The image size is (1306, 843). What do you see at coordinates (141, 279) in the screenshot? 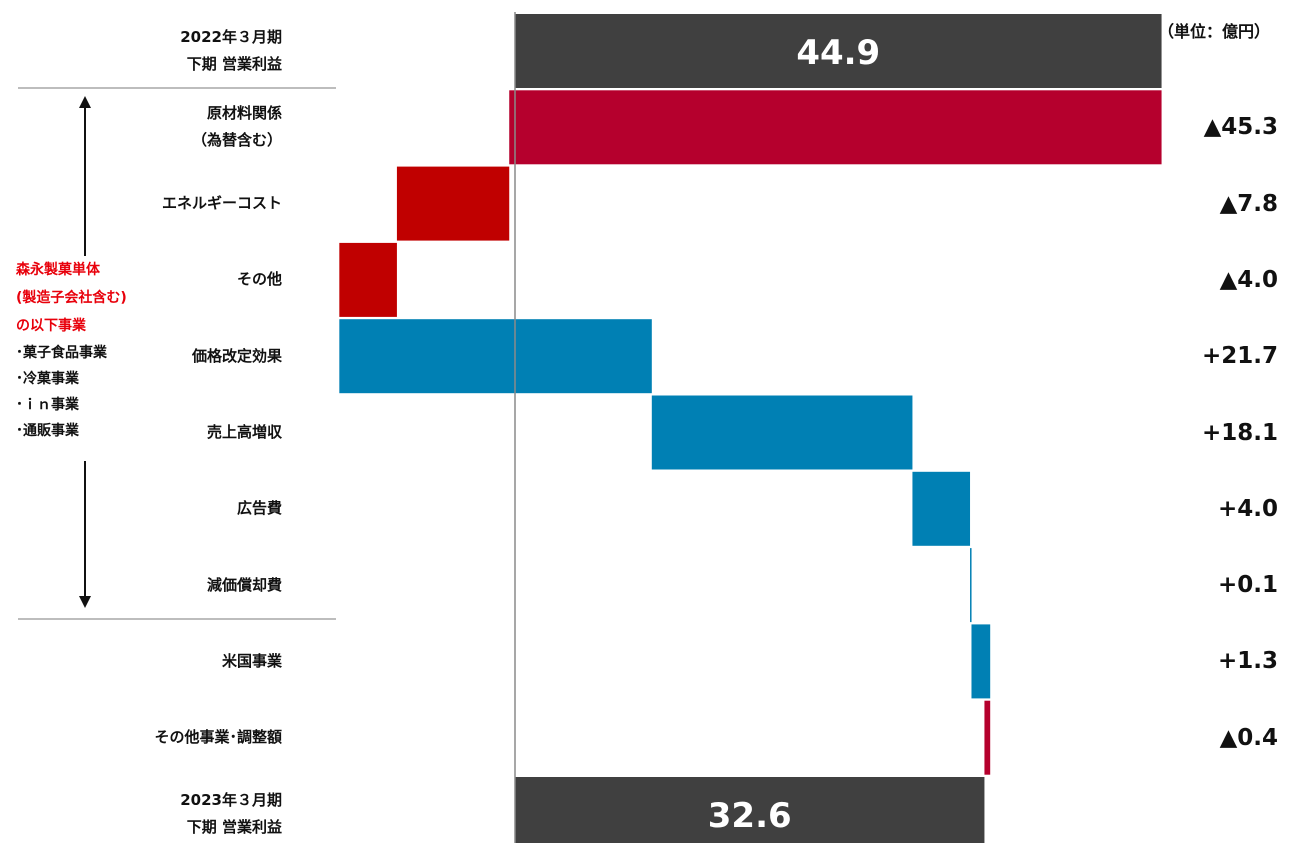
I see `category-label: その他` at bounding box center [141, 279].